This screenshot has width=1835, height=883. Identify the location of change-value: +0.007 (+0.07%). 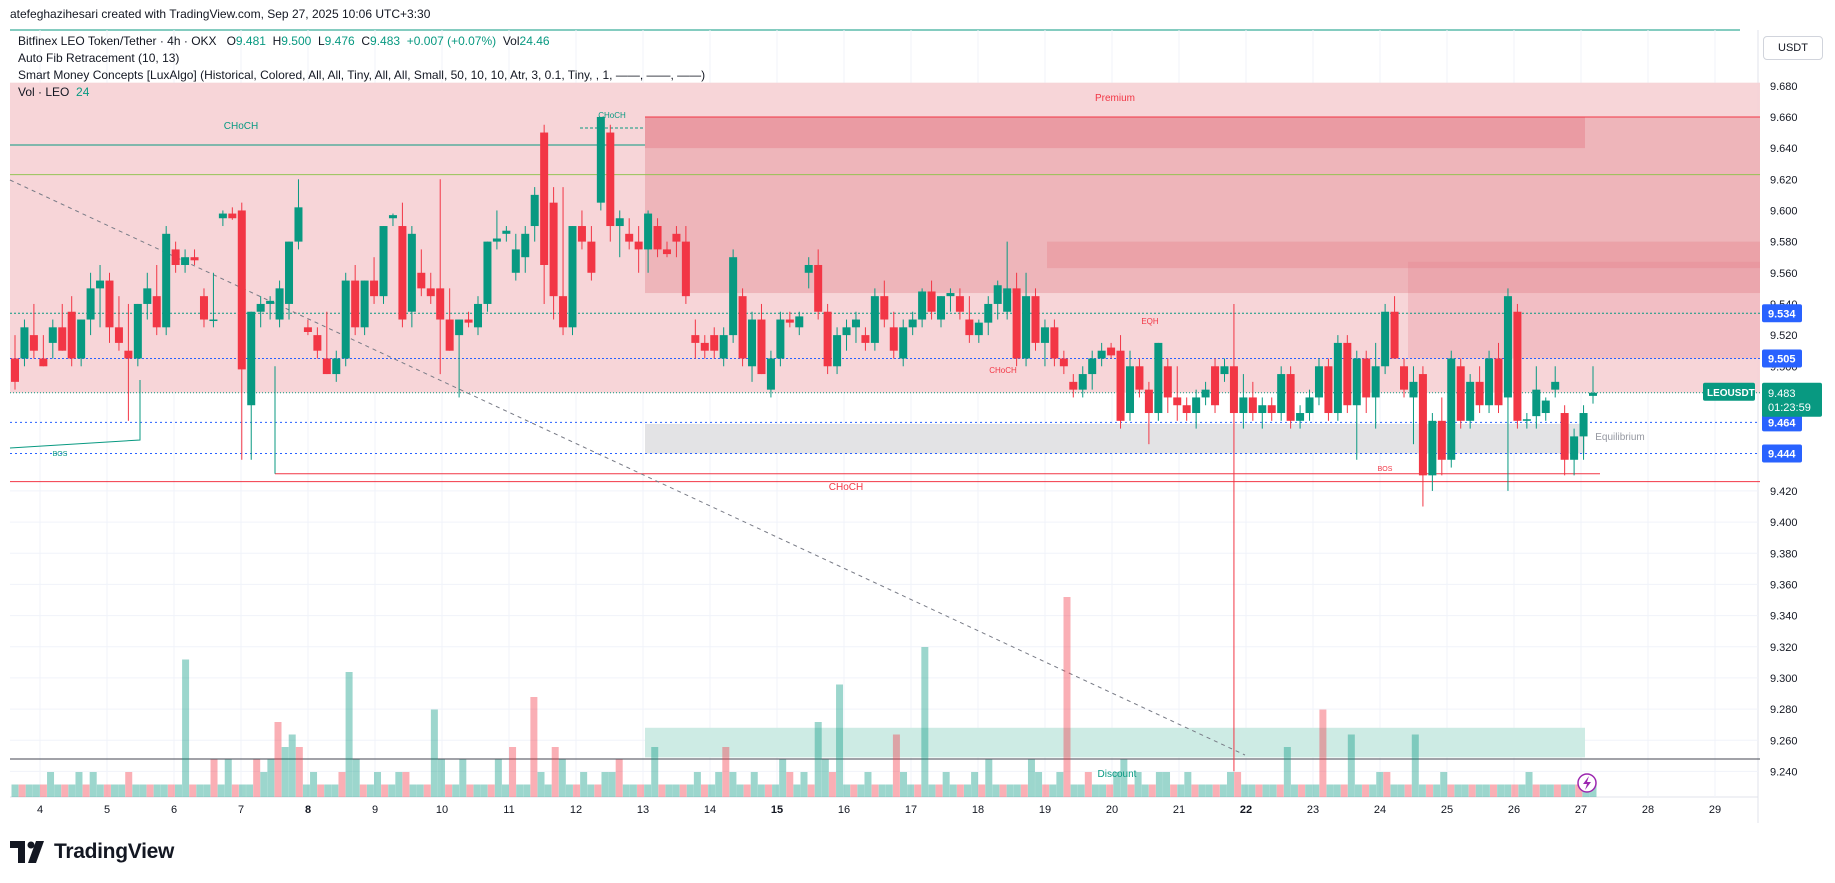
(451, 41).